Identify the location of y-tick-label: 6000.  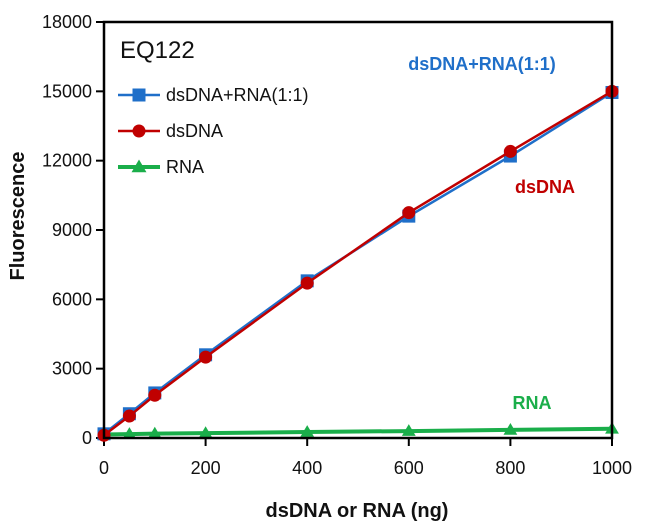
(72, 299).